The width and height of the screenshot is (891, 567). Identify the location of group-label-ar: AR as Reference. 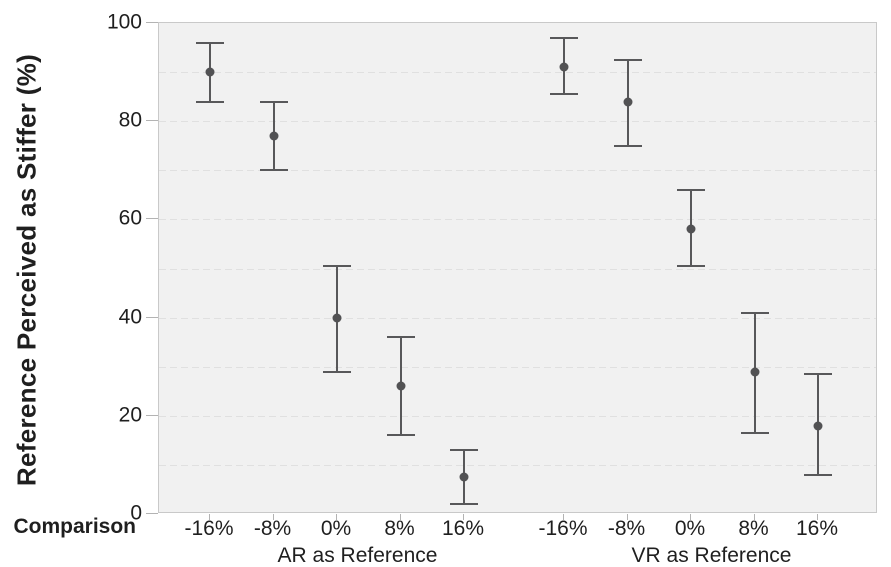
(357, 555).